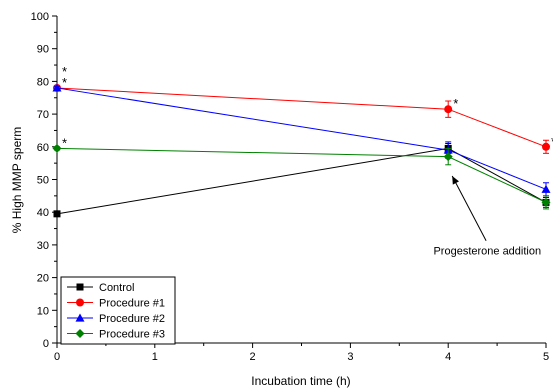  What do you see at coordinates (43, 279) in the screenshot?
I see `y-tick-label: 20` at bounding box center [43, 279].